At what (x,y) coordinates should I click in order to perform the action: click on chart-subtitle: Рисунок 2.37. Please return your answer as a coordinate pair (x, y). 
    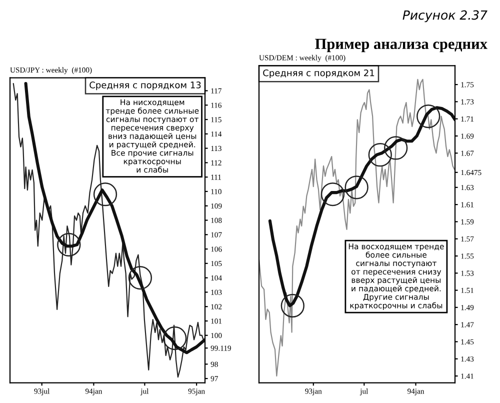
    Looking at the image, I should click on (445, 16).